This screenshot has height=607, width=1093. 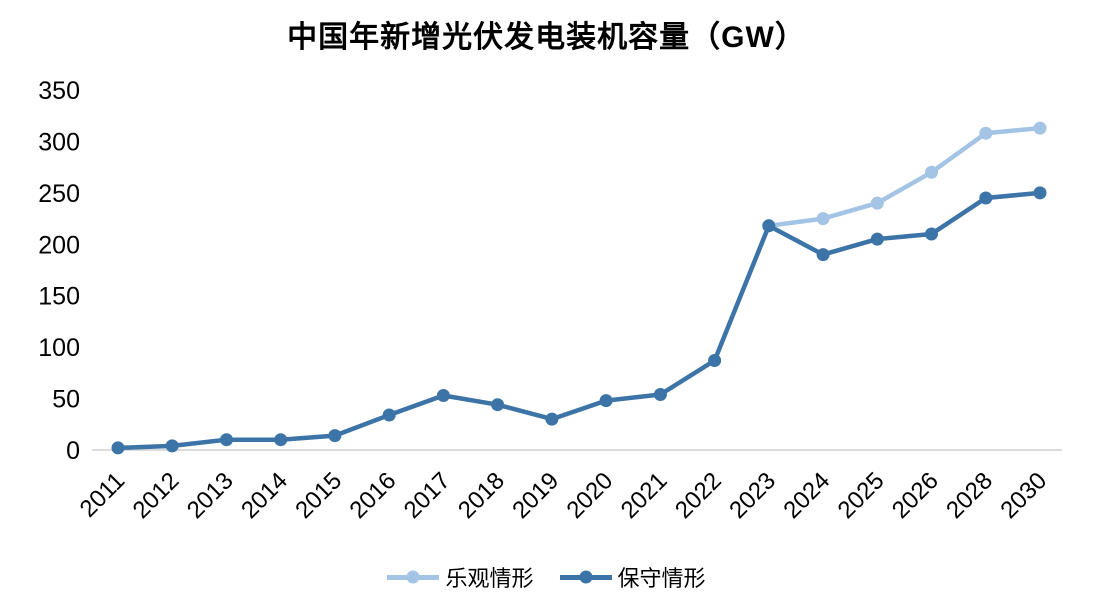 I want to click on x-tick-label: 2012, so click(x=156, y=495).